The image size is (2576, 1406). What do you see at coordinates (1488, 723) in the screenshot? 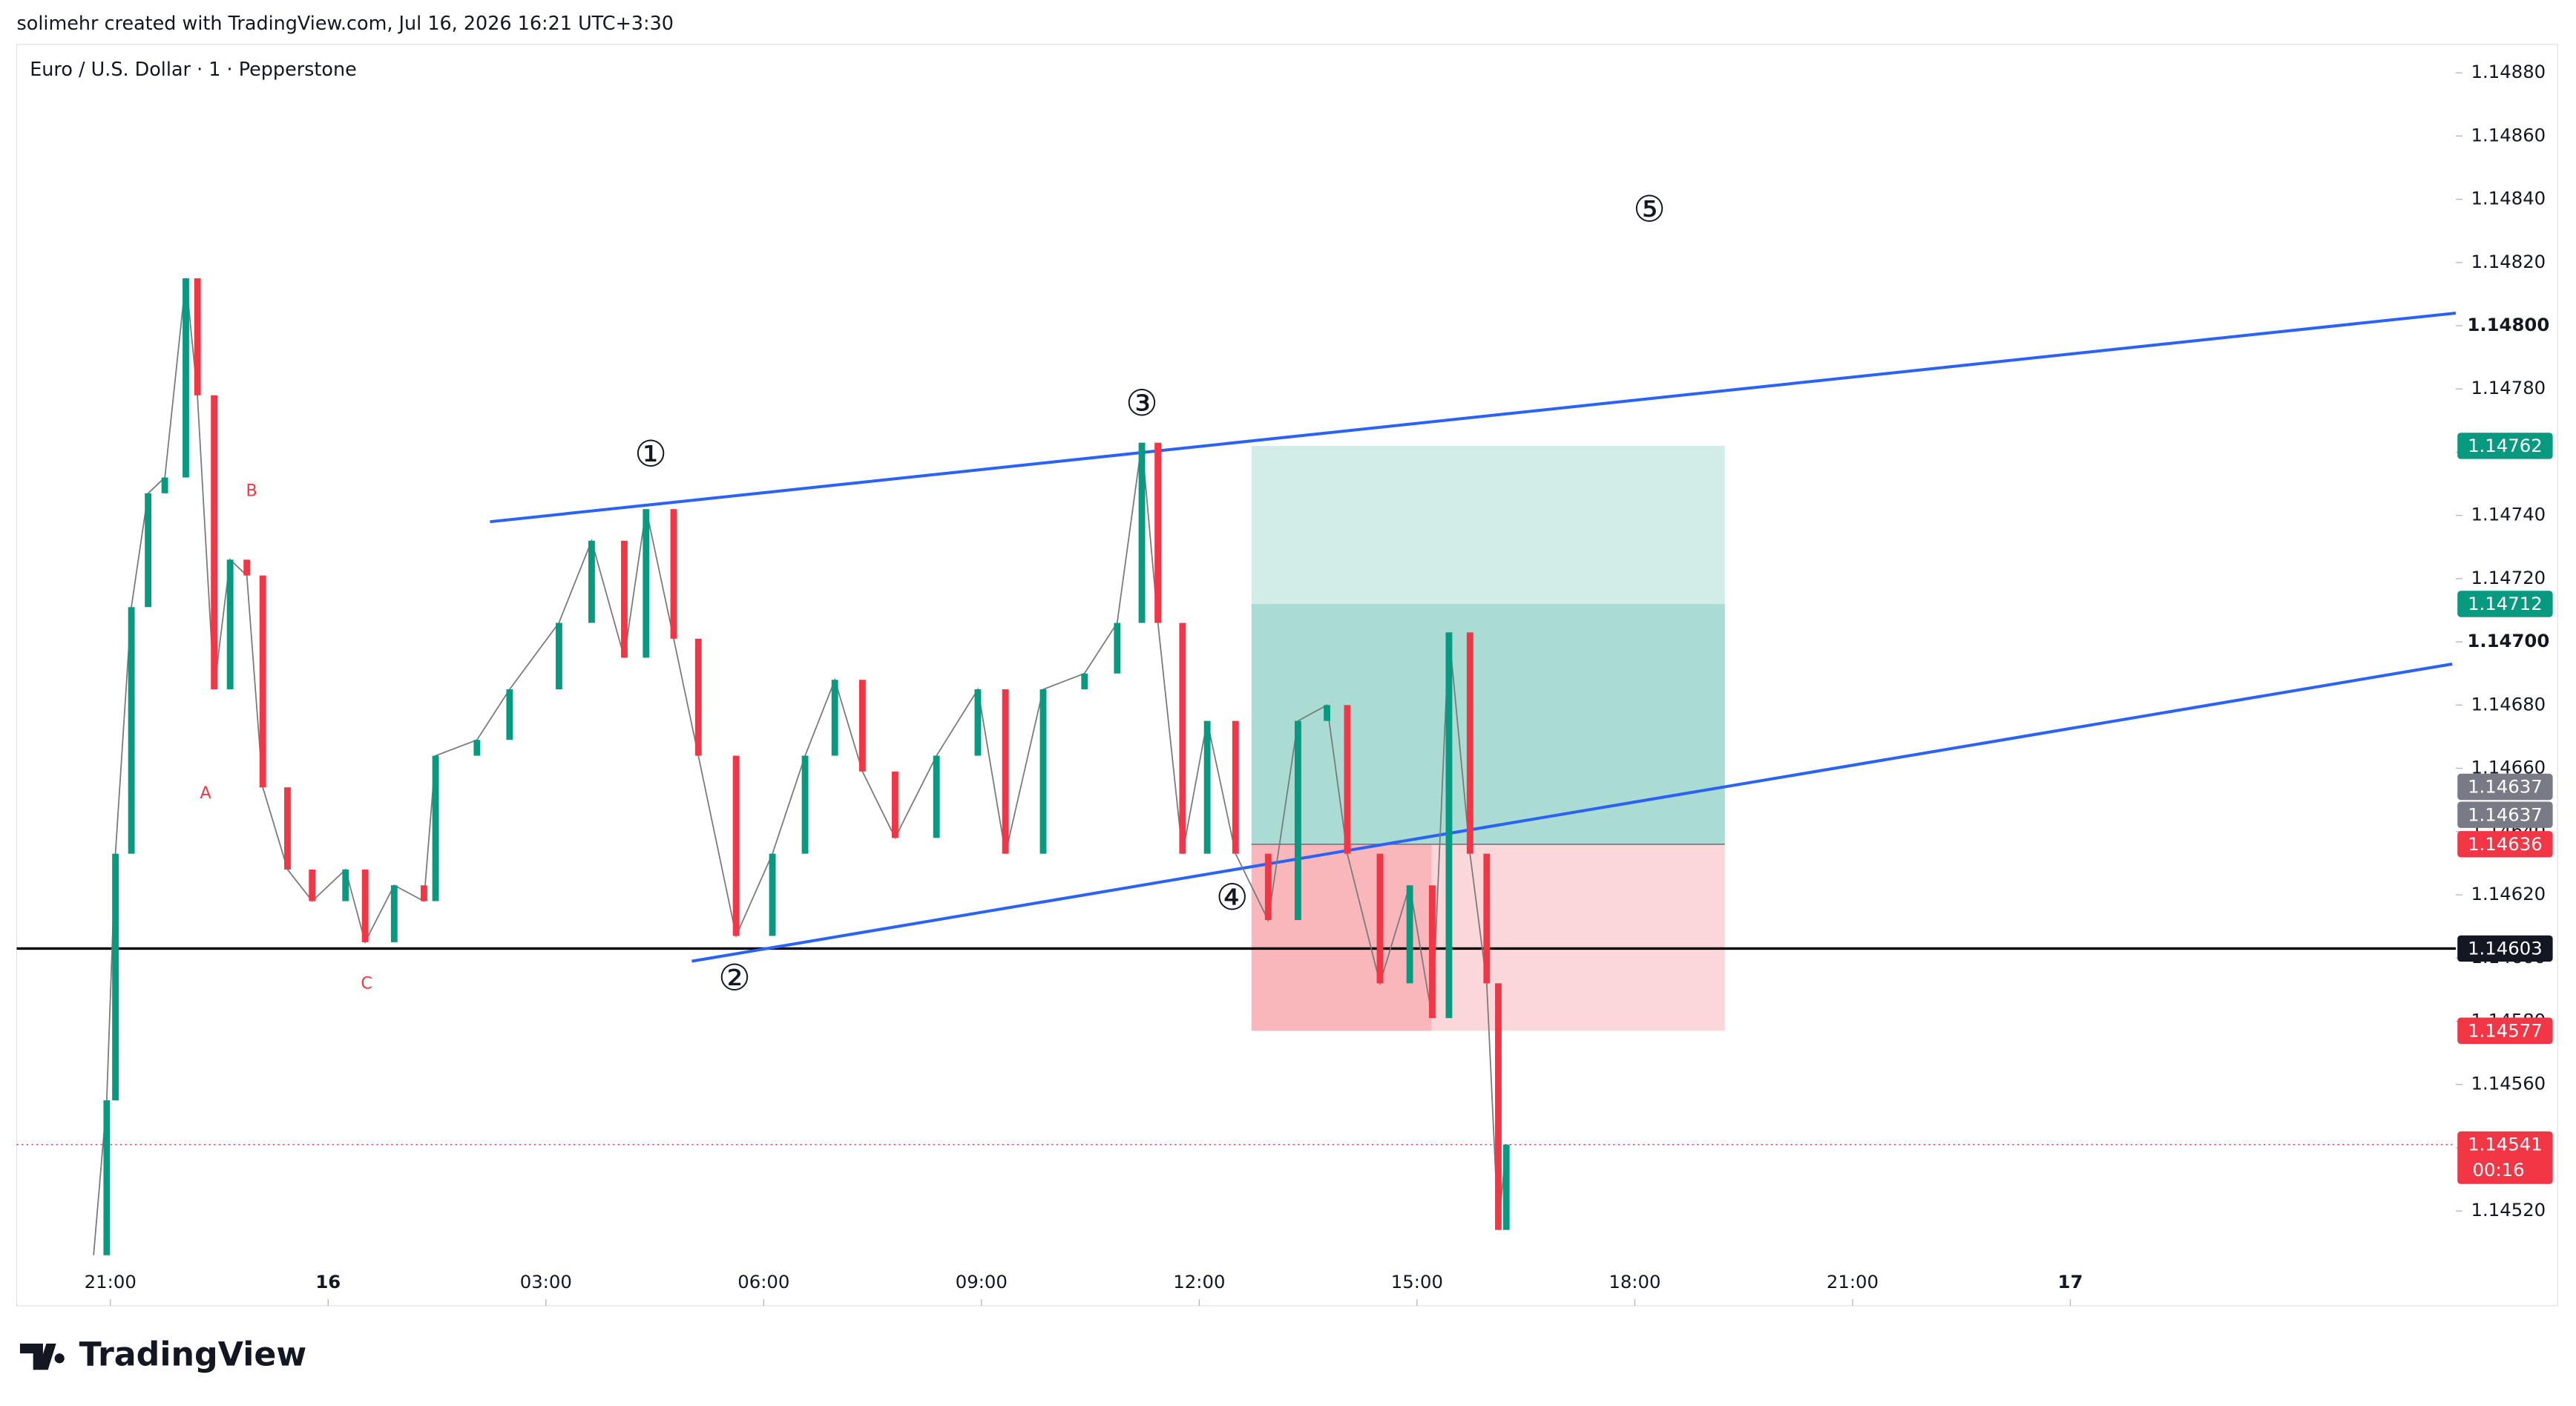
I see `reached-zone` at bounding box center [1488, 723].